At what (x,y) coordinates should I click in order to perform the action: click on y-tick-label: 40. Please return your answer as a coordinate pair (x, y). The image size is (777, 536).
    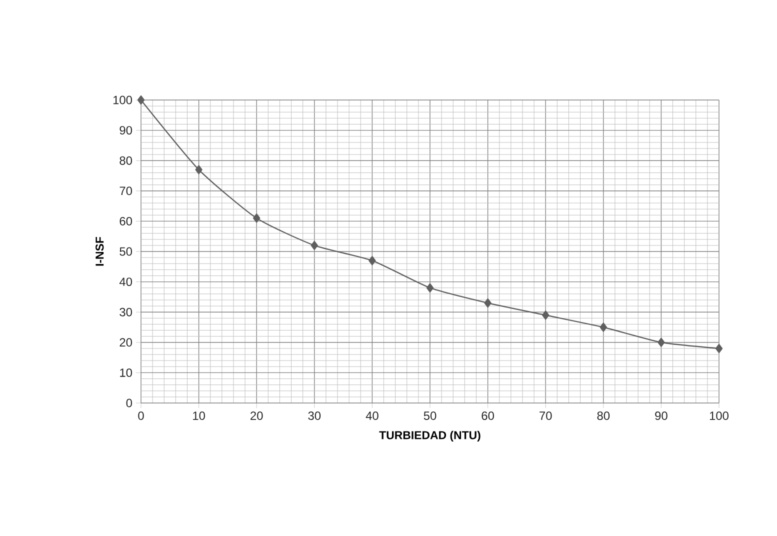
    Looking at the image, I should click on (125, 282).